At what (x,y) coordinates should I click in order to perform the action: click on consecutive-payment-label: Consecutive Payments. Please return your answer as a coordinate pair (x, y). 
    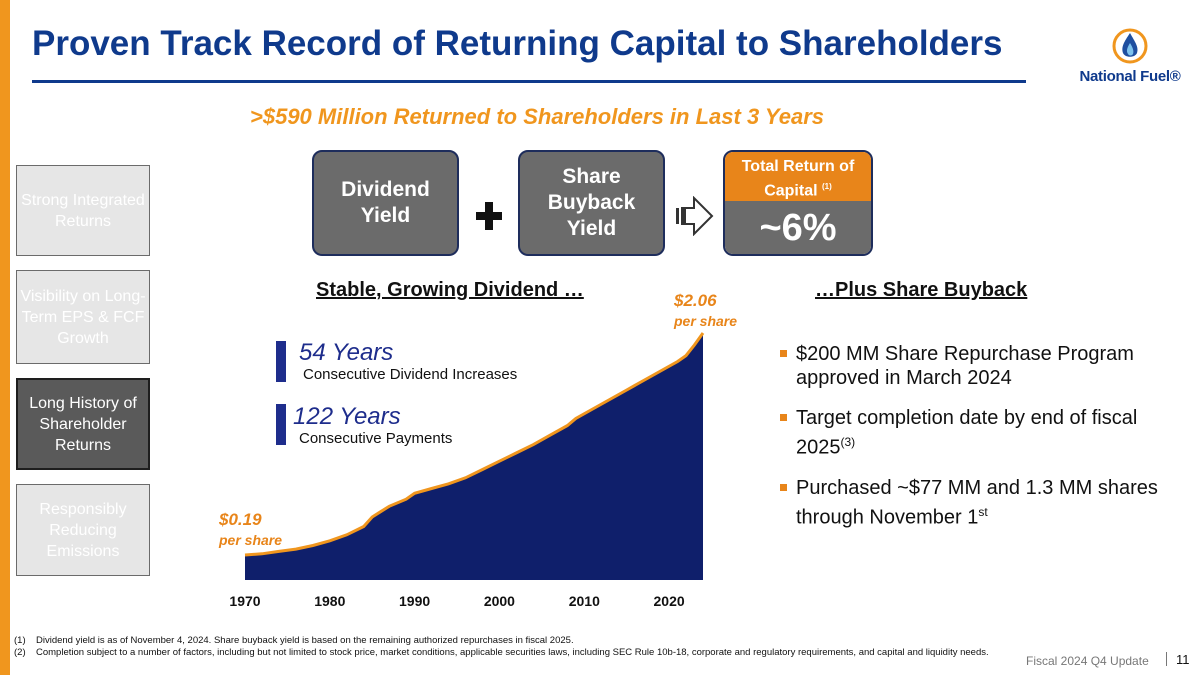
    Looking at the image, I should click on (376, 438).